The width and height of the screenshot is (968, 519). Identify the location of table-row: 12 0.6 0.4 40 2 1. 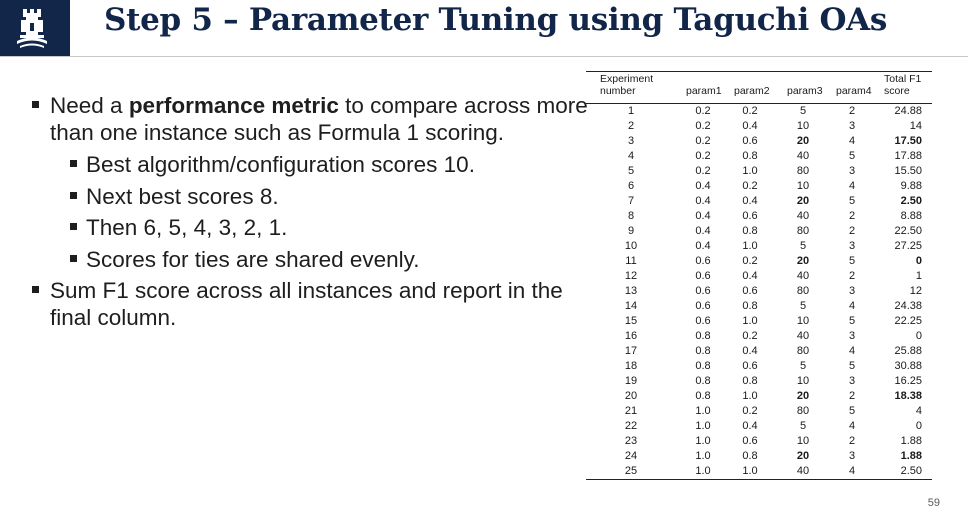
(759, 276).